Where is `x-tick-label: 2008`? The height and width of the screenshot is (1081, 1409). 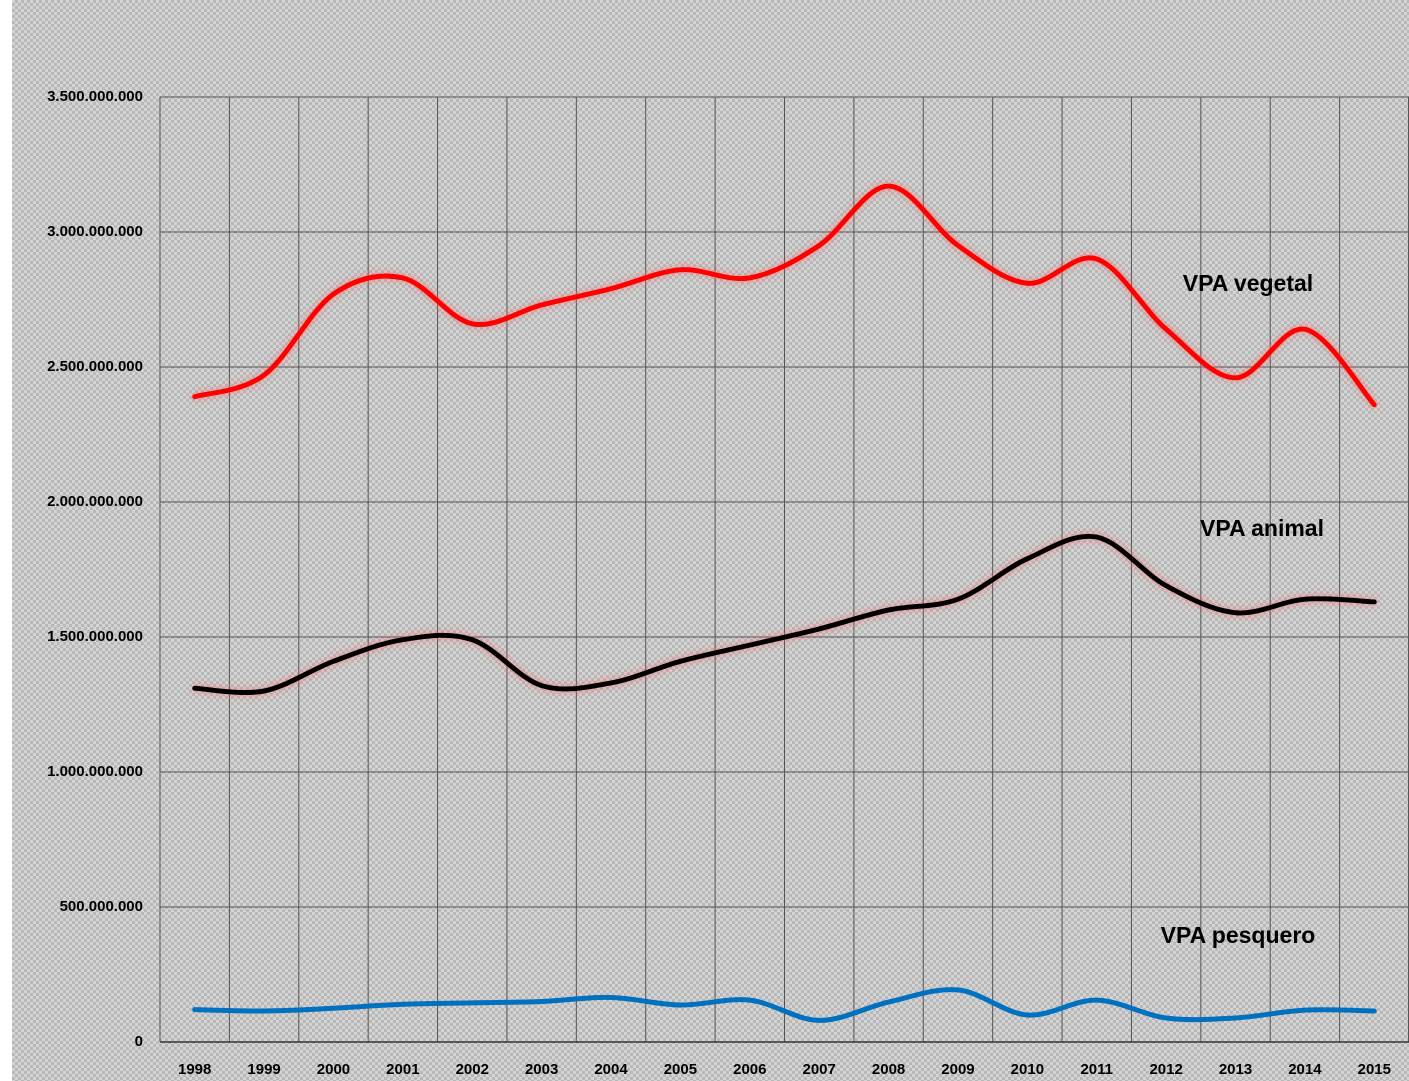
x-tick-label: 2008 is located at coordinates (888, 1069).